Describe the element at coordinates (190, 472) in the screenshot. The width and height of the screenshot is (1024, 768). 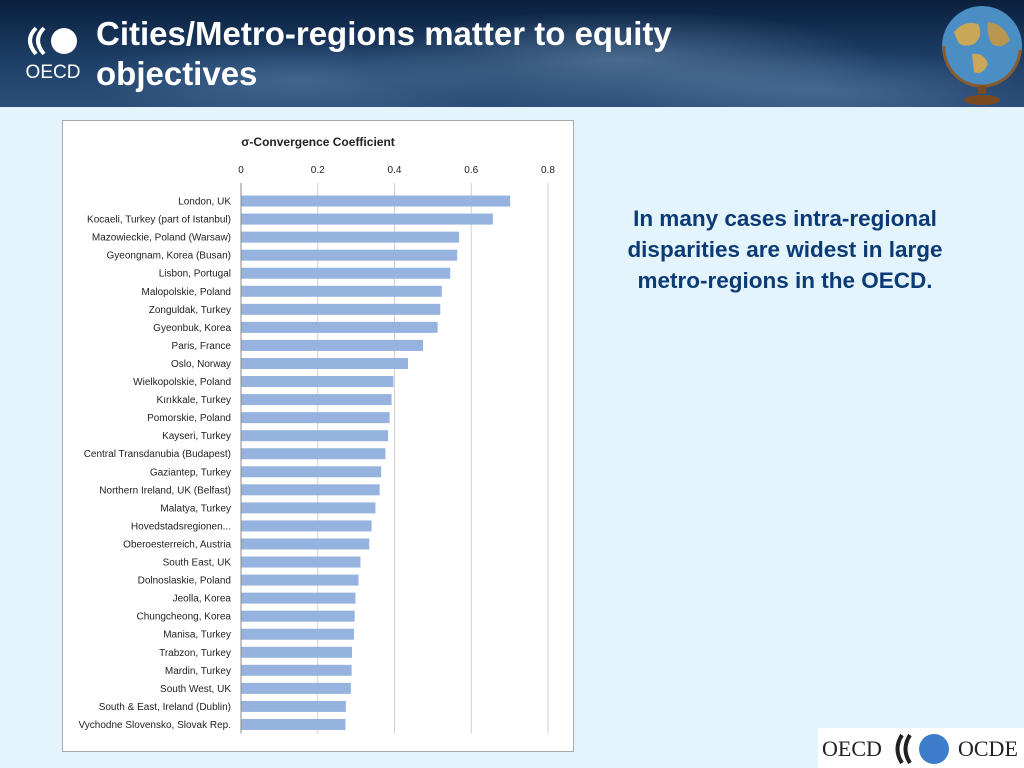
I see `category-label: Gaziantep, Turkey` at that location.